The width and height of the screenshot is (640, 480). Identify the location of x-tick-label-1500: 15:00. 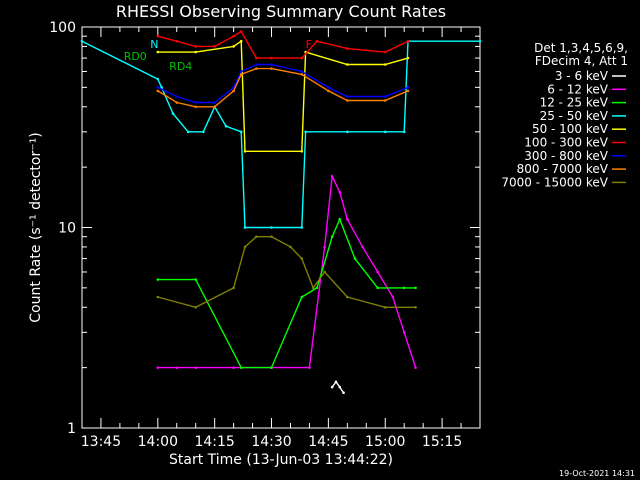
(385, 442).